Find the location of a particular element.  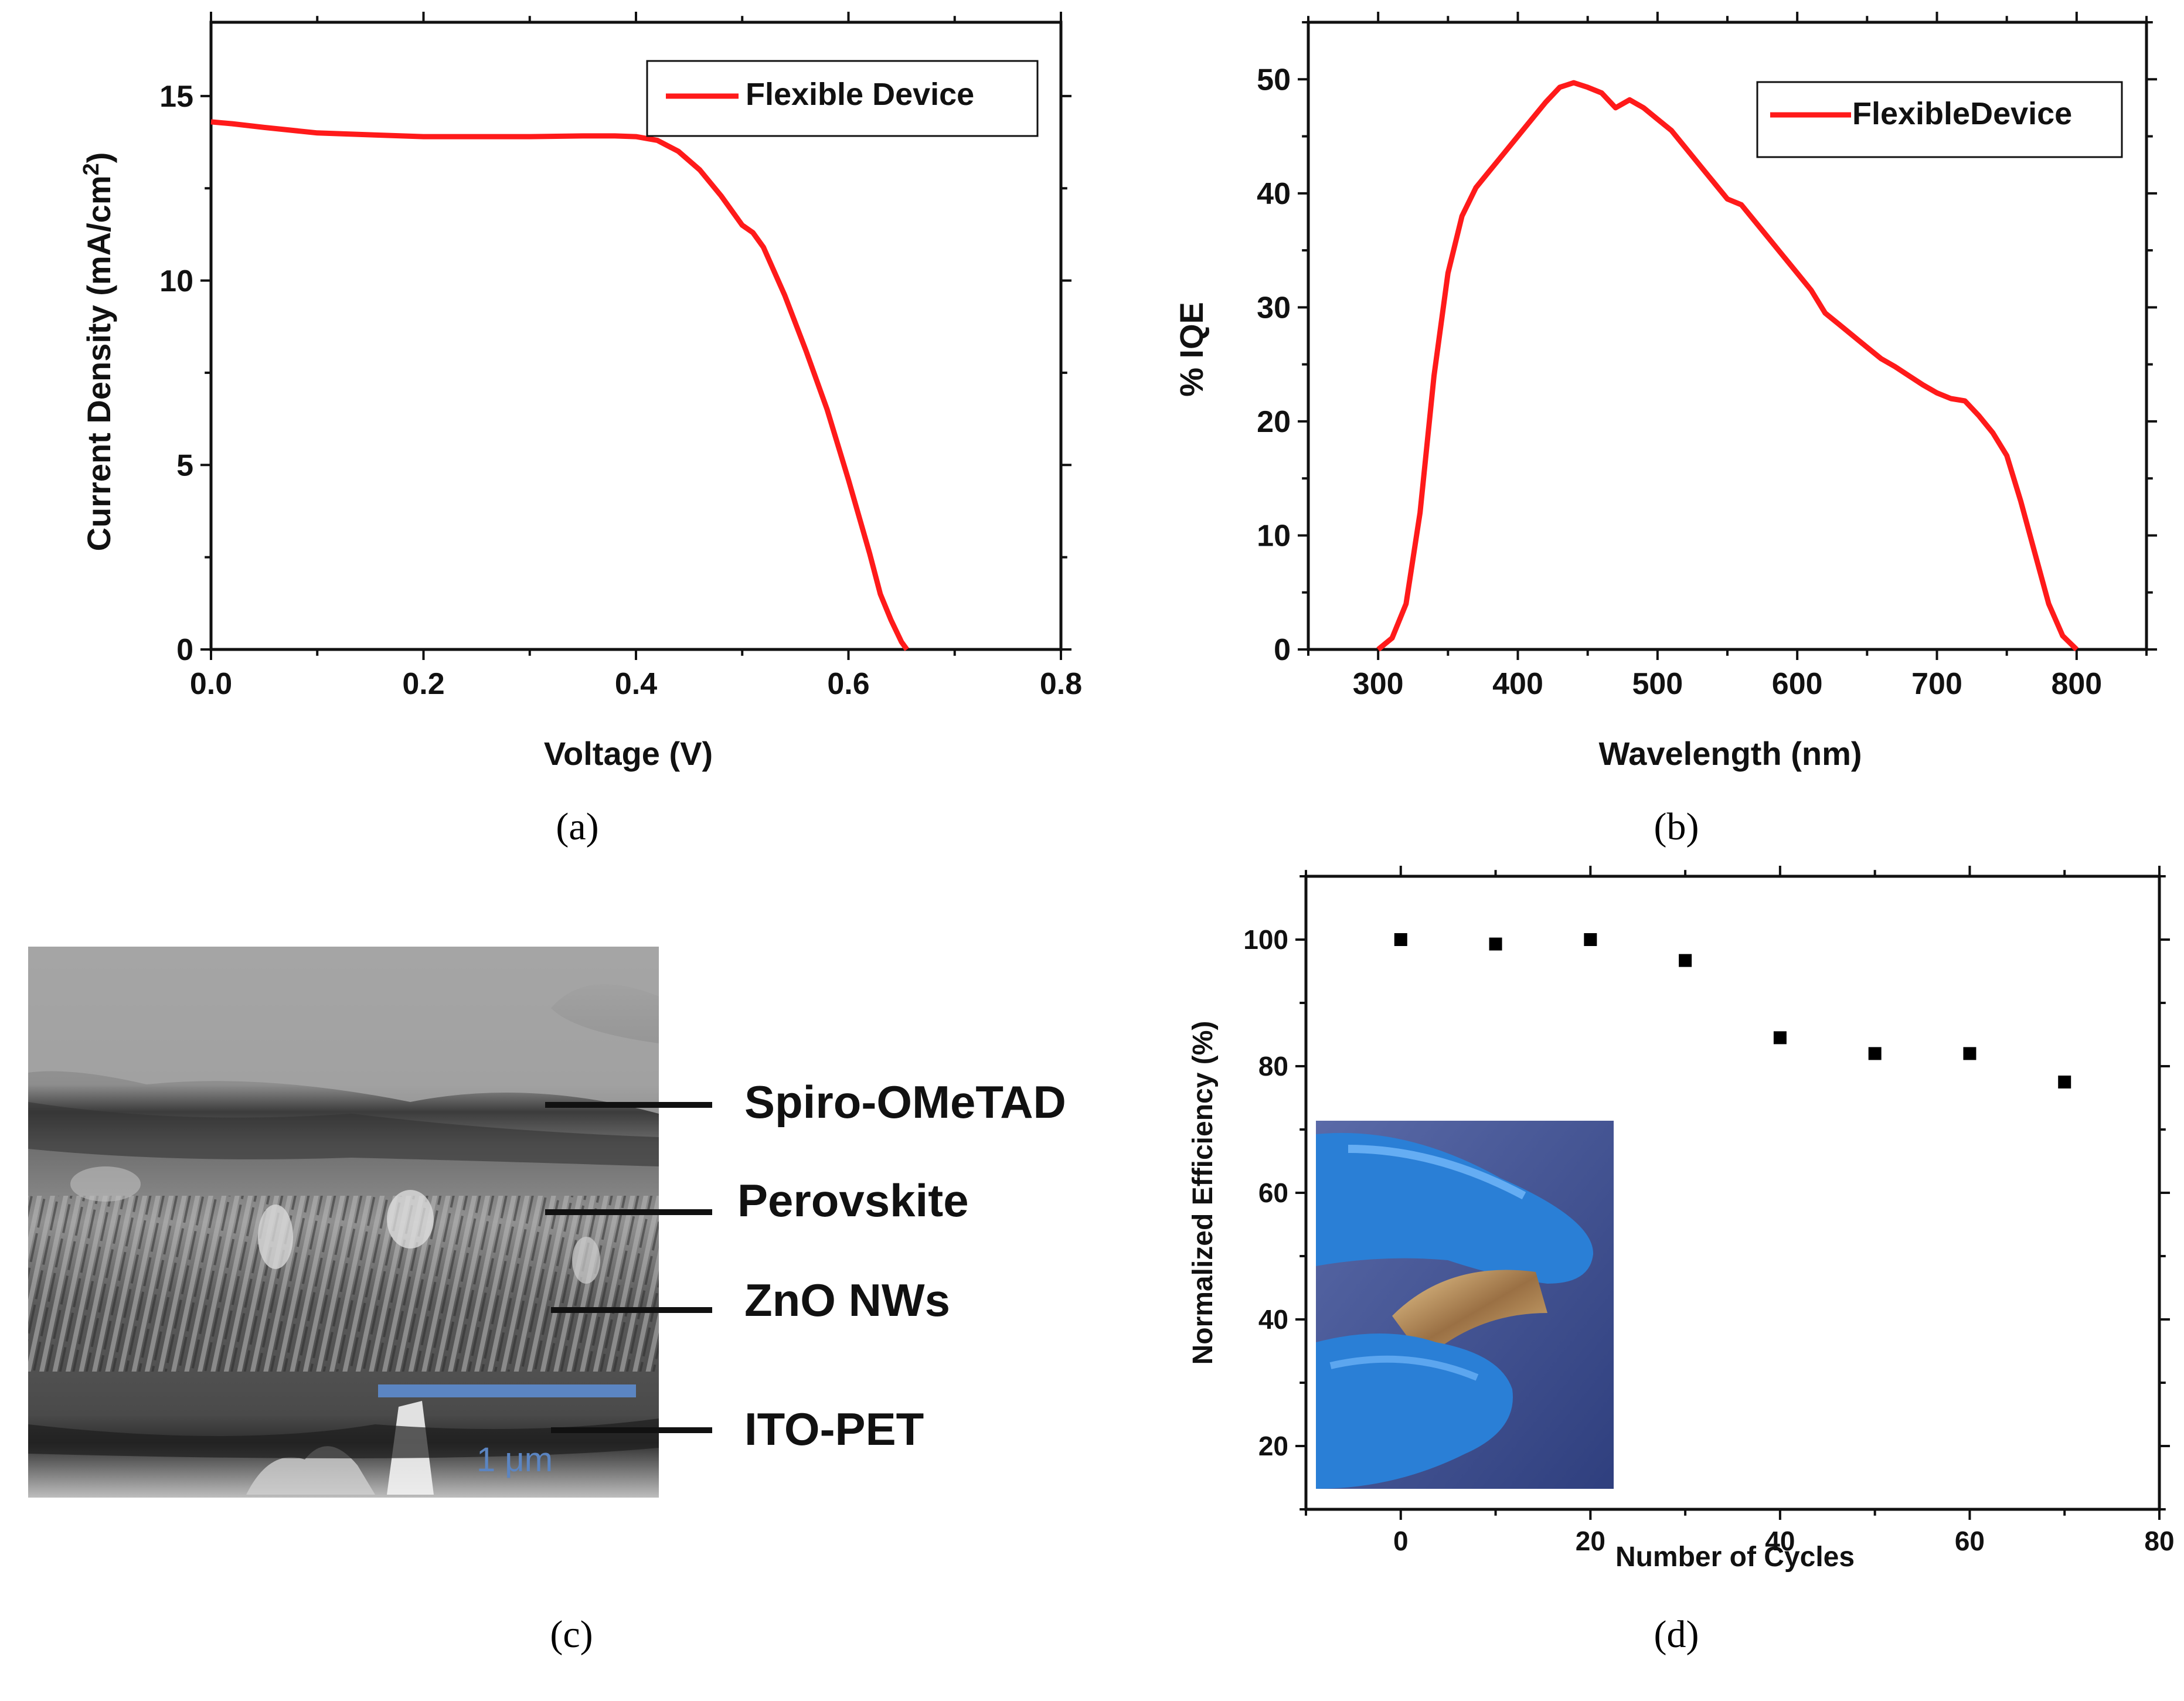

x-tick-label: 60 is located at coordinates (1970, 1541).